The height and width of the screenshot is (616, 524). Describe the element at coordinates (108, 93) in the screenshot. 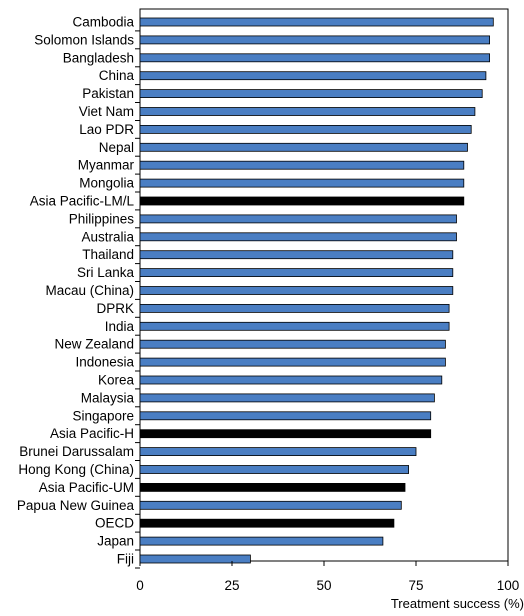

I see `category-label-pakistan: Pakistan` at that location.